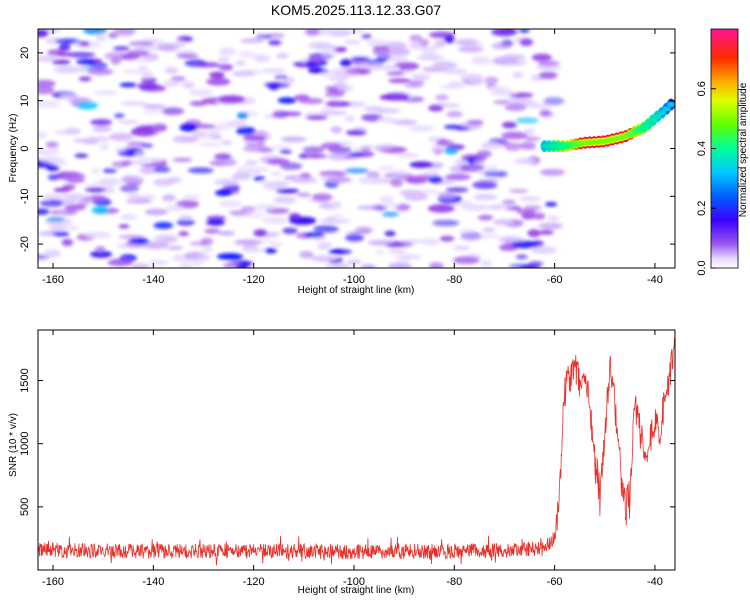 Image resolution: width=750 pixels, height=600 pixels. Describe the element at coordinates (354, 582) in the screenshot. I see `x-tick-label: -100` at that location.